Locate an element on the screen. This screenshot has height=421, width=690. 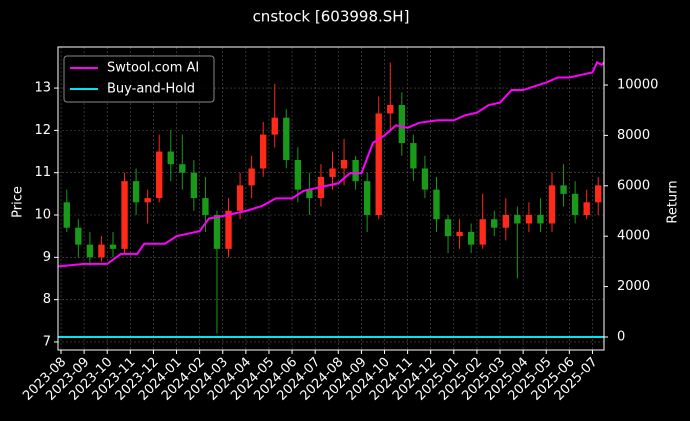
y-axis-label: Price is located at coordinates (18, 202).